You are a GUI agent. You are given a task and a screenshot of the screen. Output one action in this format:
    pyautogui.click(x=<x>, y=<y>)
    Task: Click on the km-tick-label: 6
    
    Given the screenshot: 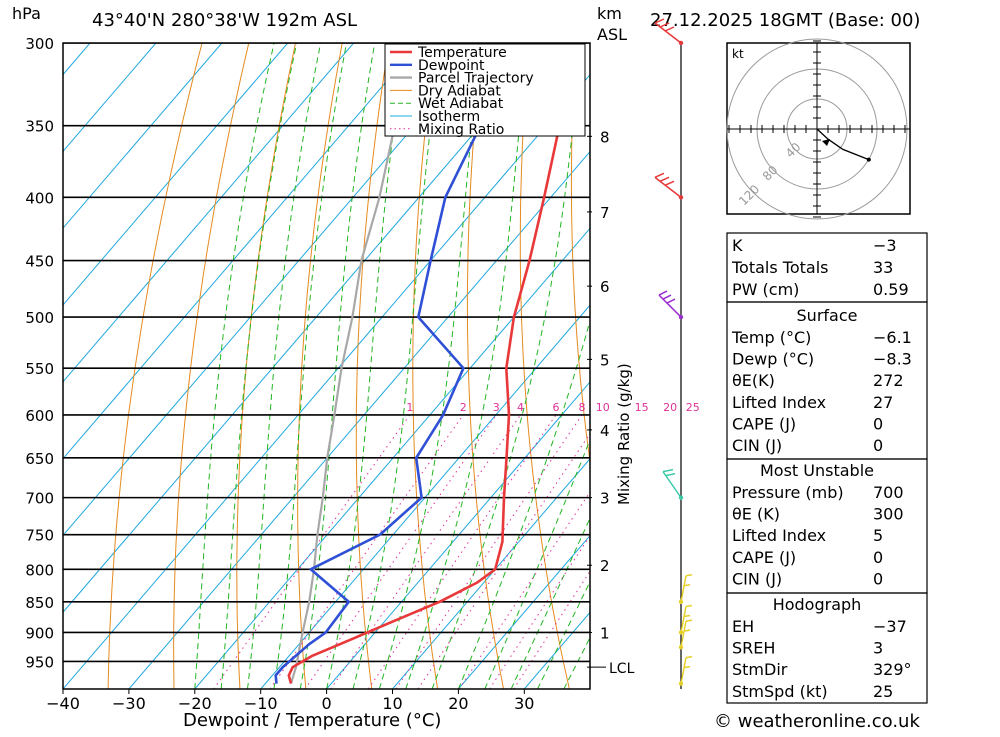 What is the action you would take?
    pyautogui.click(x=605, y=287)
    